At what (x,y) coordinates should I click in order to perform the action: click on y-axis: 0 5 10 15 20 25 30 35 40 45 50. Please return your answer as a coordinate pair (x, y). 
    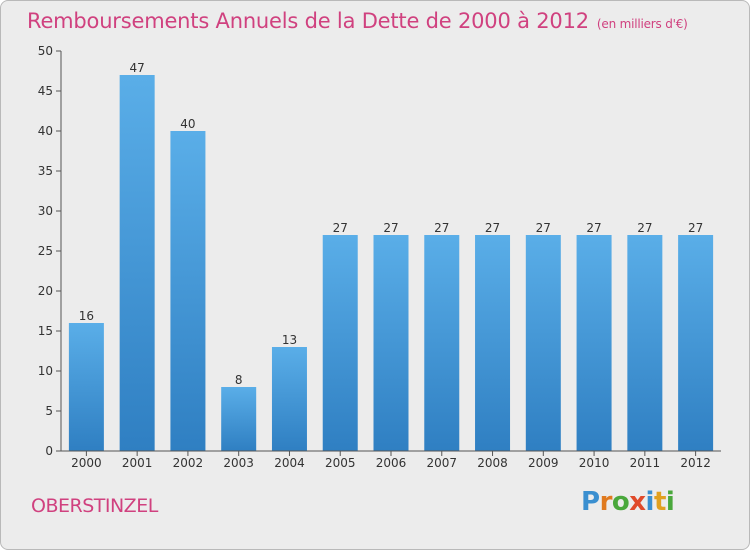
    Looking at the image, I should click on (50, 251).